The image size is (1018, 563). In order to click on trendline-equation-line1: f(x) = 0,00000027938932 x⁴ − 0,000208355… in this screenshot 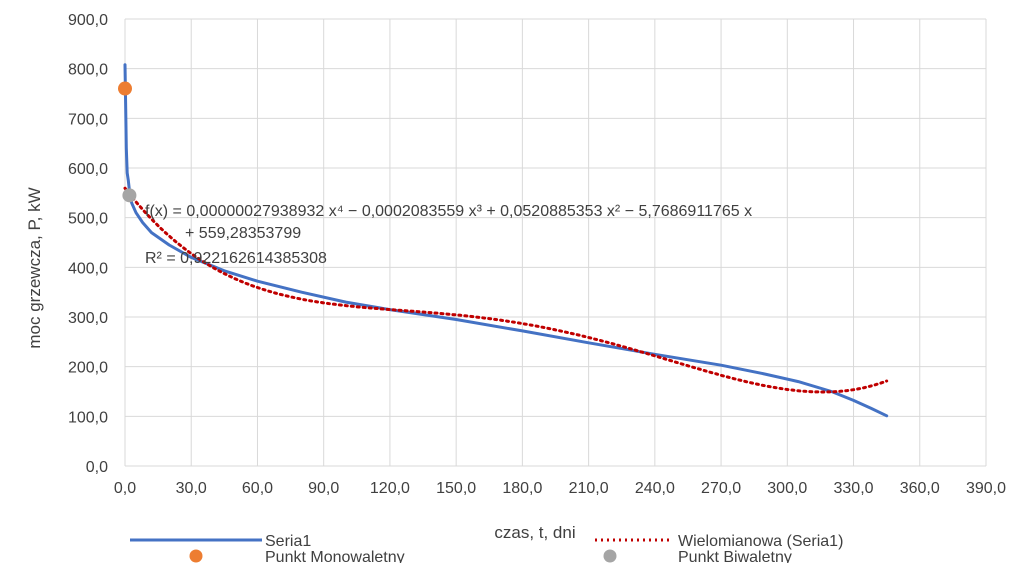, I will do `click(448, 211)`.